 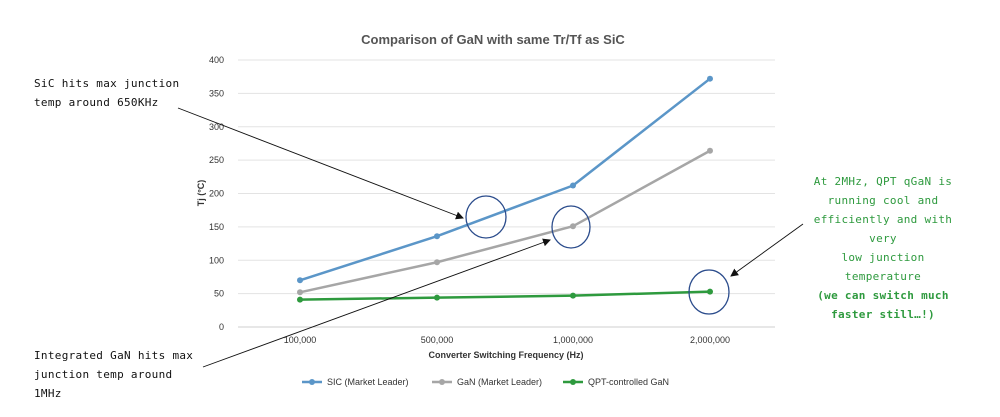 What do you see at coordinates (216, 160) in the screenshot?
I see `y-tick-label: 250` at bounding box center [216, 160].